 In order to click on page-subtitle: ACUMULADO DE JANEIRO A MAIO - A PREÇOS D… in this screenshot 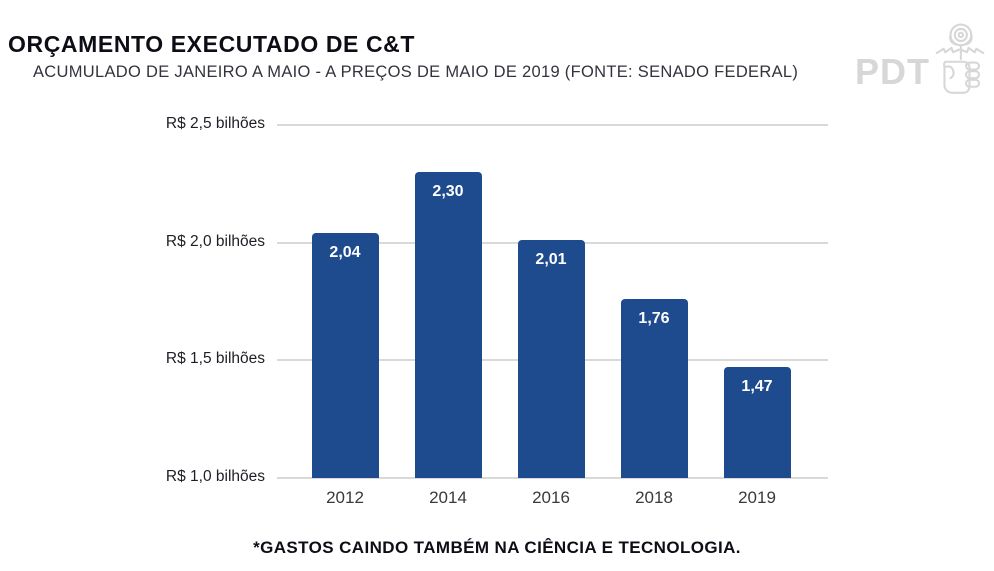, I will do `click(416, 72)`.